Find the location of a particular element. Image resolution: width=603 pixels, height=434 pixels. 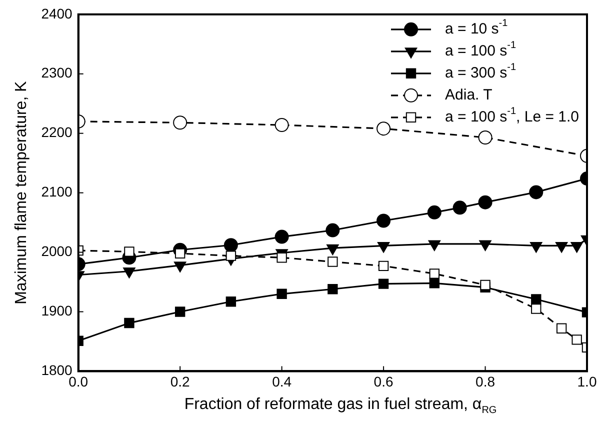

x-tick-label: 1.0 is located at coordinates (587, 381).